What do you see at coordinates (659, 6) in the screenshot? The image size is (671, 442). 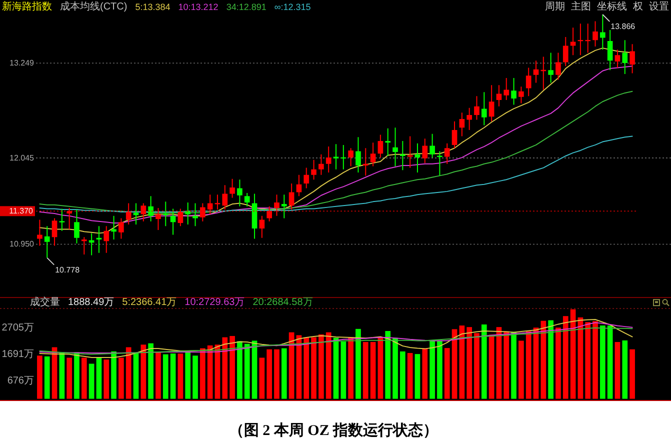 I see `text: 设置` at bounding box center [659, 6].